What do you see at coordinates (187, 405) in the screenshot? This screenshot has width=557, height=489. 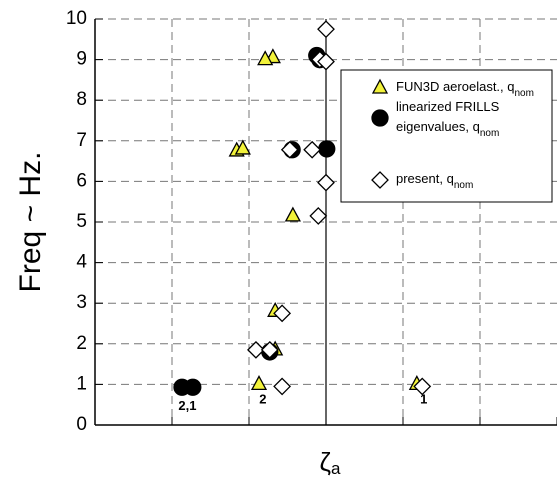 I see `annotation: 2,1` at bounding box center [187, 405].